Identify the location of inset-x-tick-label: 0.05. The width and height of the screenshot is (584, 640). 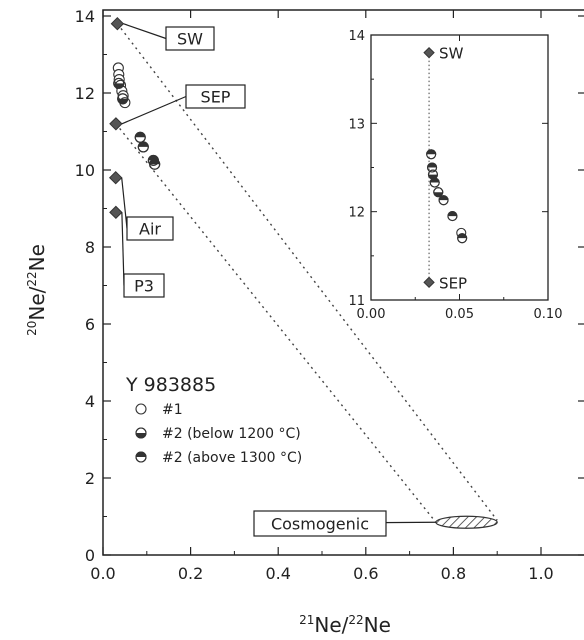
(459, 314).